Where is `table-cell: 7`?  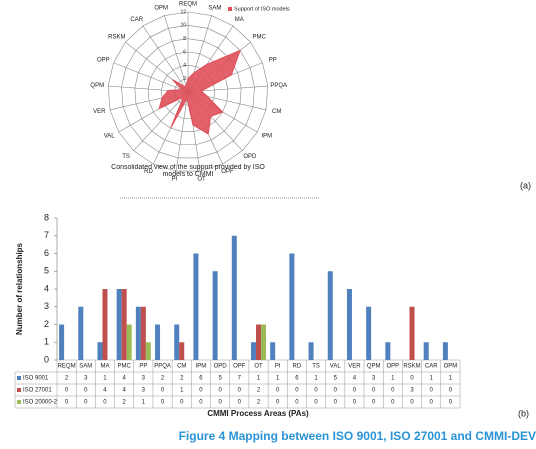
table-cell: 7 is located at coordinates (240, 379).